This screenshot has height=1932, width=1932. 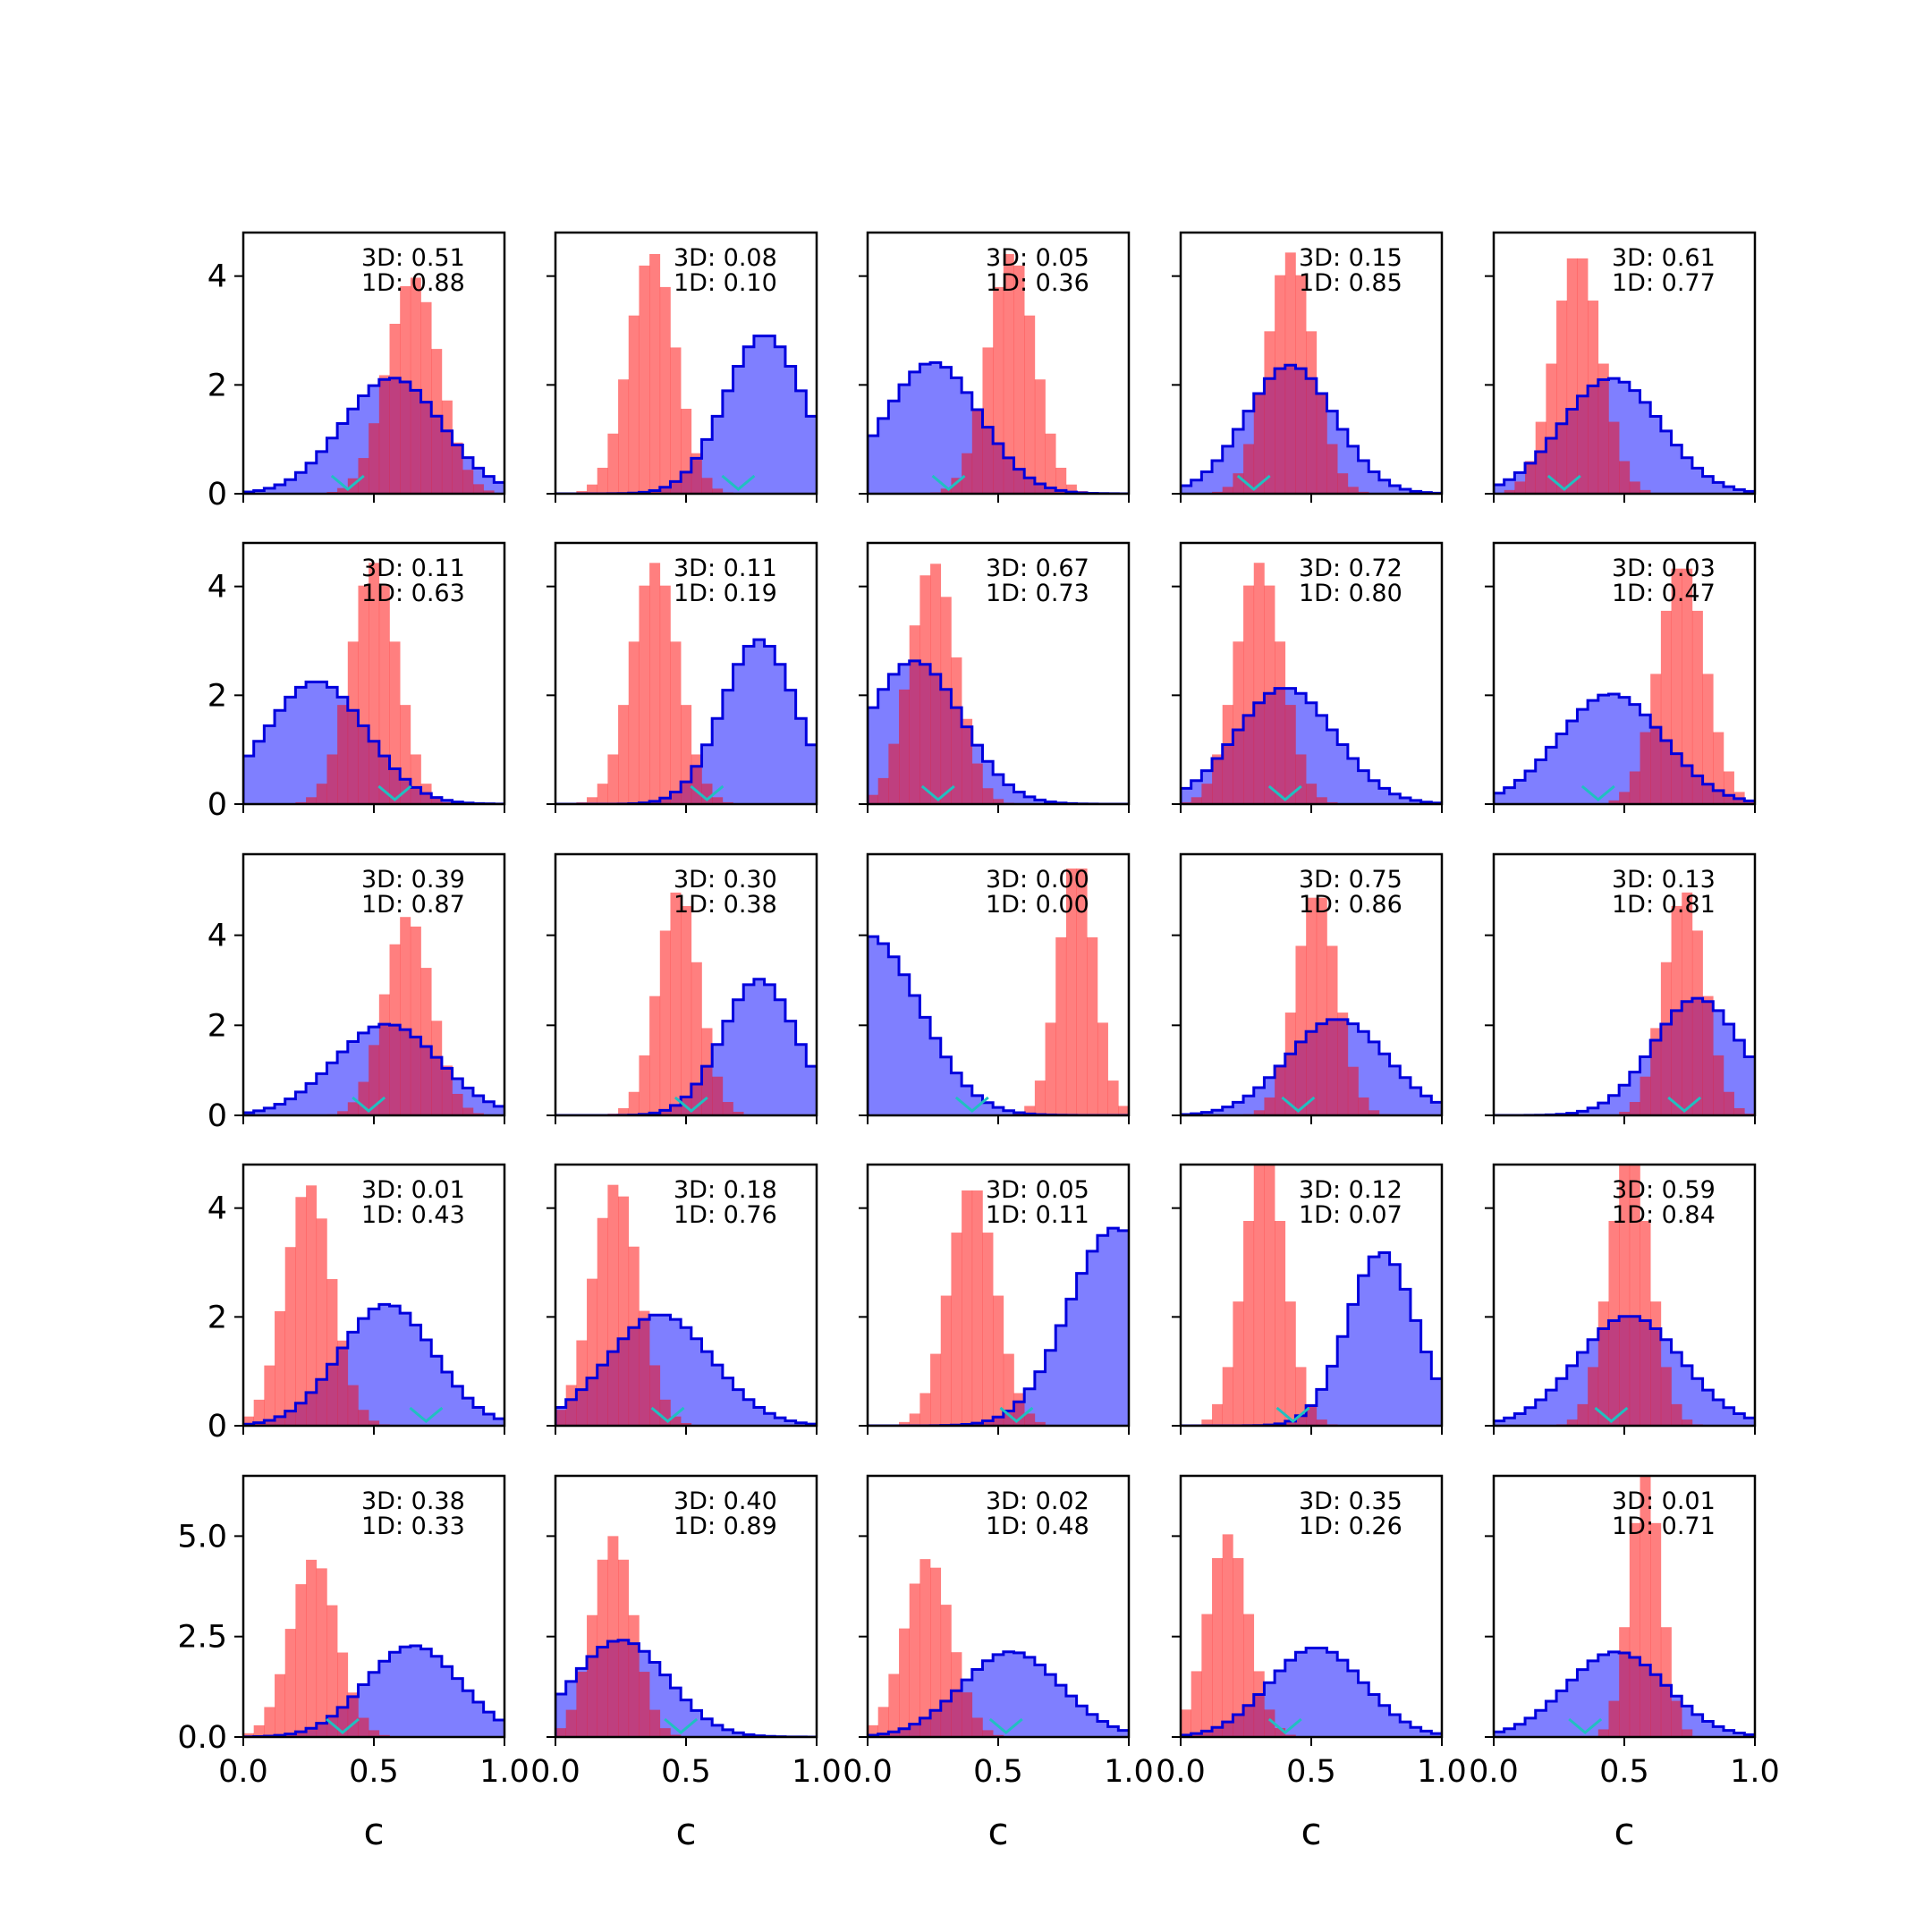 What do you see at coordinates (1664, 905) in the screenshot?
I see `label-1d: 1D: 0.81` at bounding box center [1664, 905].